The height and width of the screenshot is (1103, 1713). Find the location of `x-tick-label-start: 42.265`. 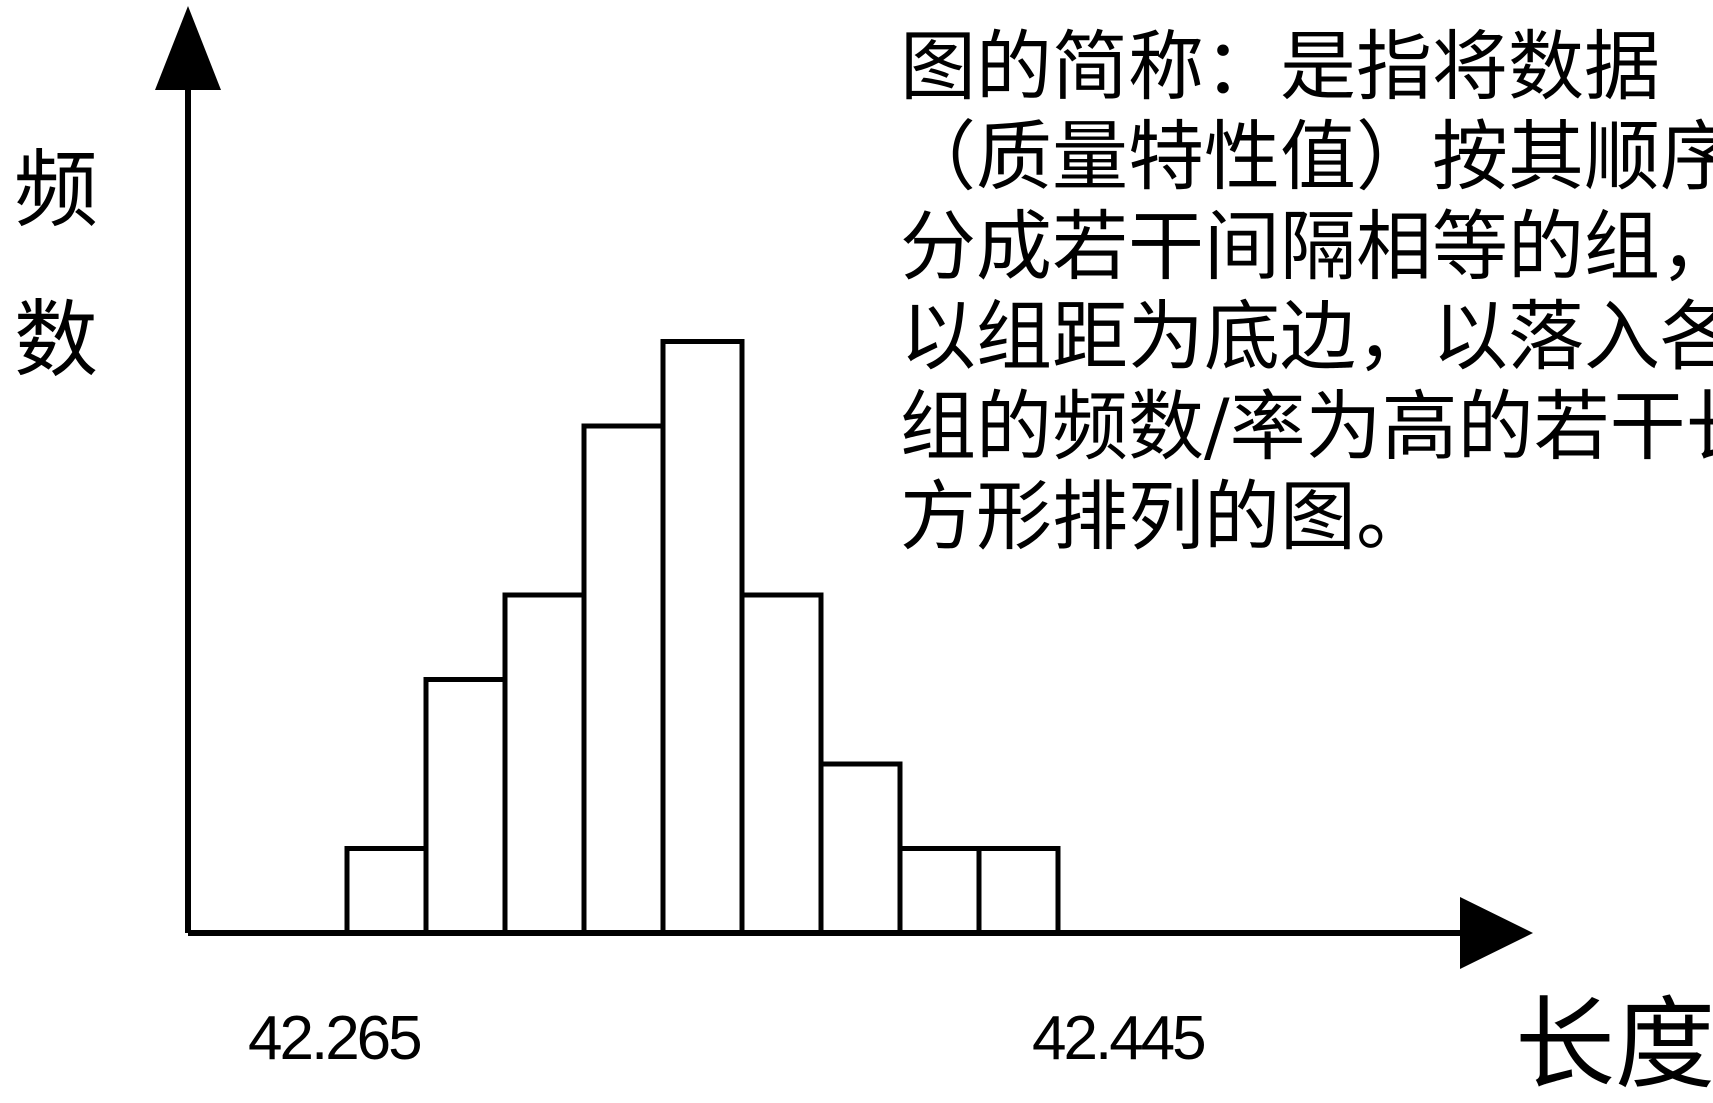

x-tick-label-start: 42.265 is located at coordinates (335, 1038).